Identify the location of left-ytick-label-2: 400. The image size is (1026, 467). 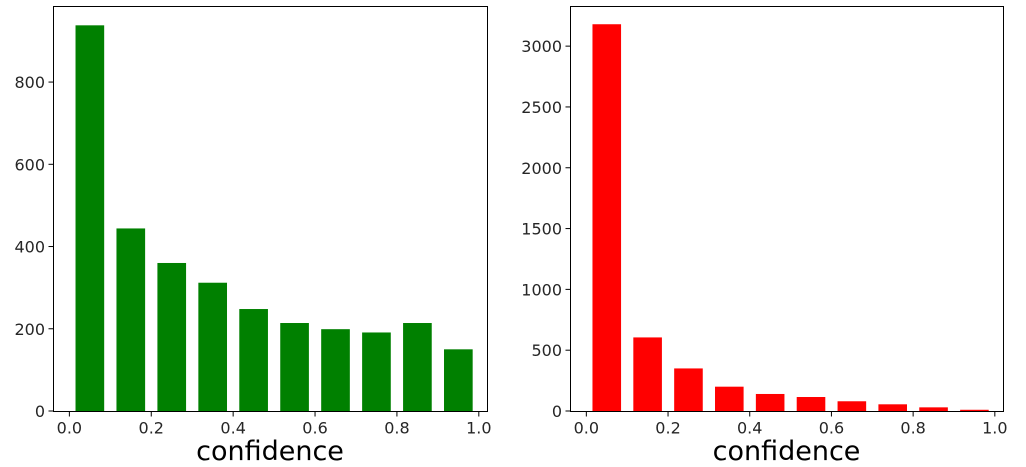
(29, 247).